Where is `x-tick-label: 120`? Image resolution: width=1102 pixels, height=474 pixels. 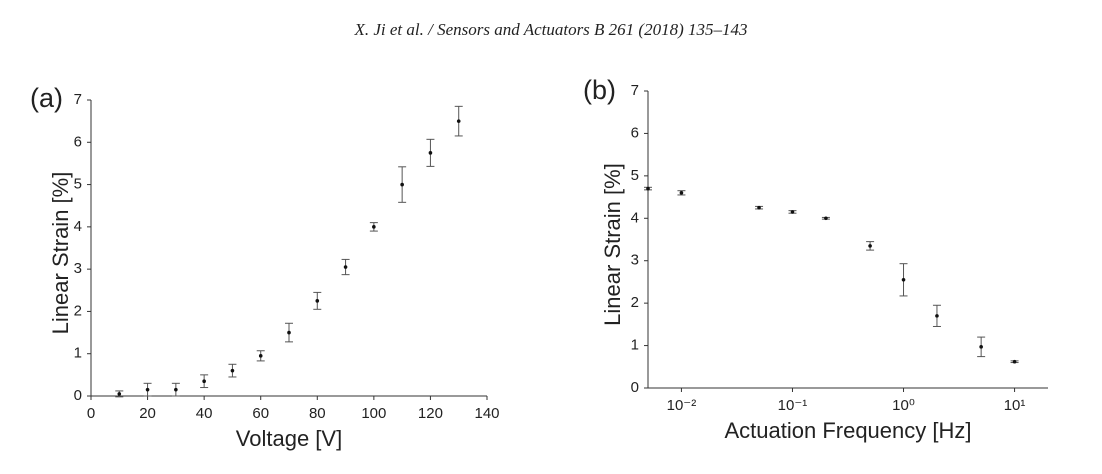
x-tick-label: 120 is located at coordinates (430, 413).